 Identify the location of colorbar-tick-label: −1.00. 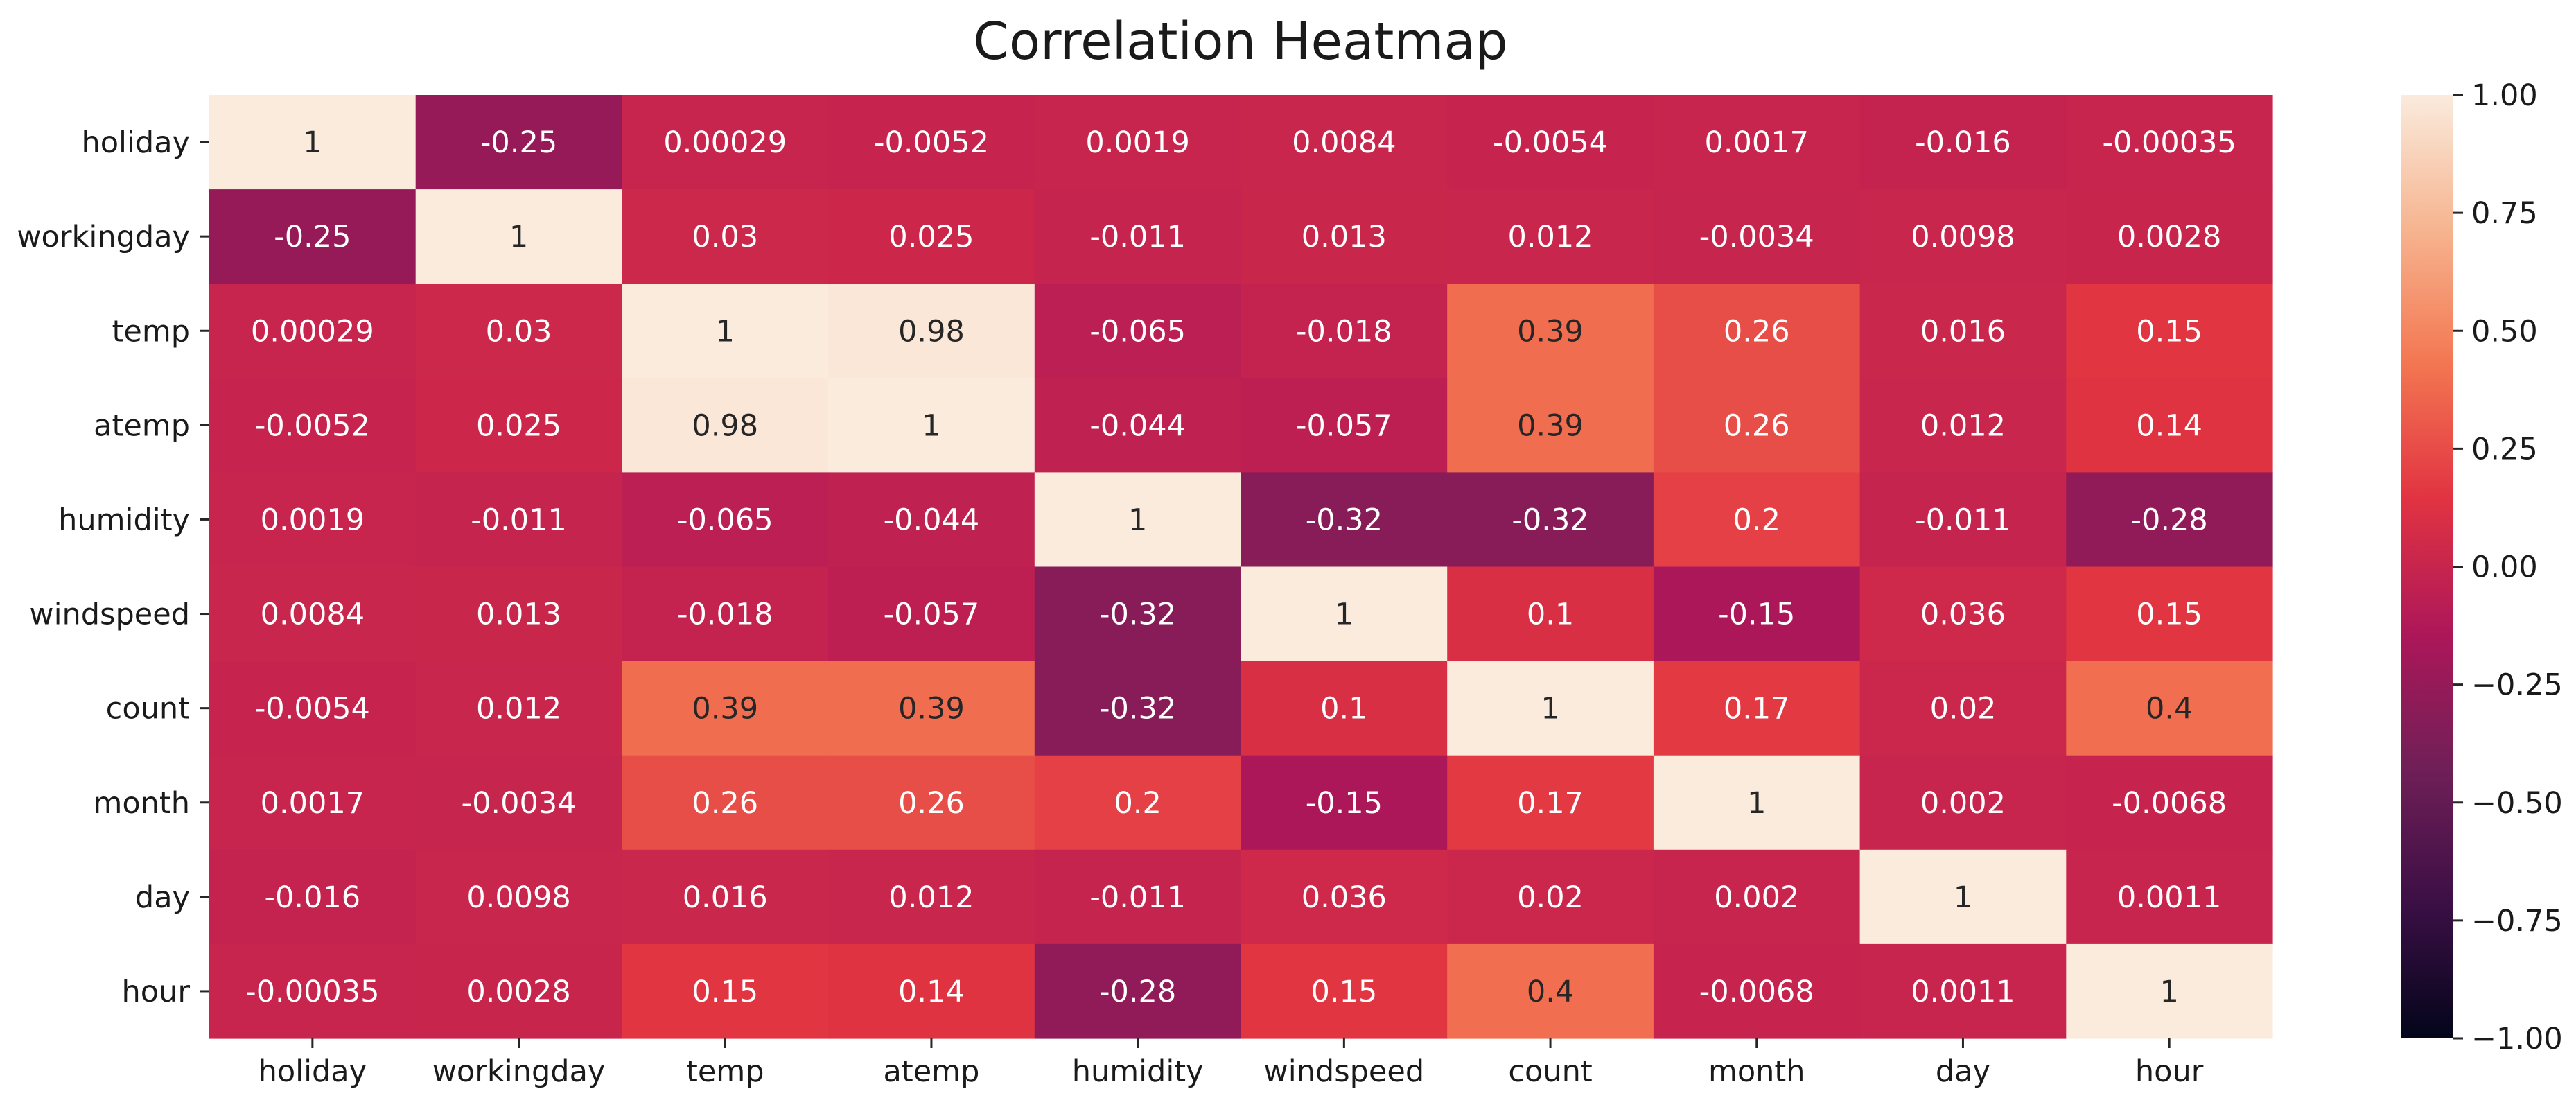
(2517, 1039).